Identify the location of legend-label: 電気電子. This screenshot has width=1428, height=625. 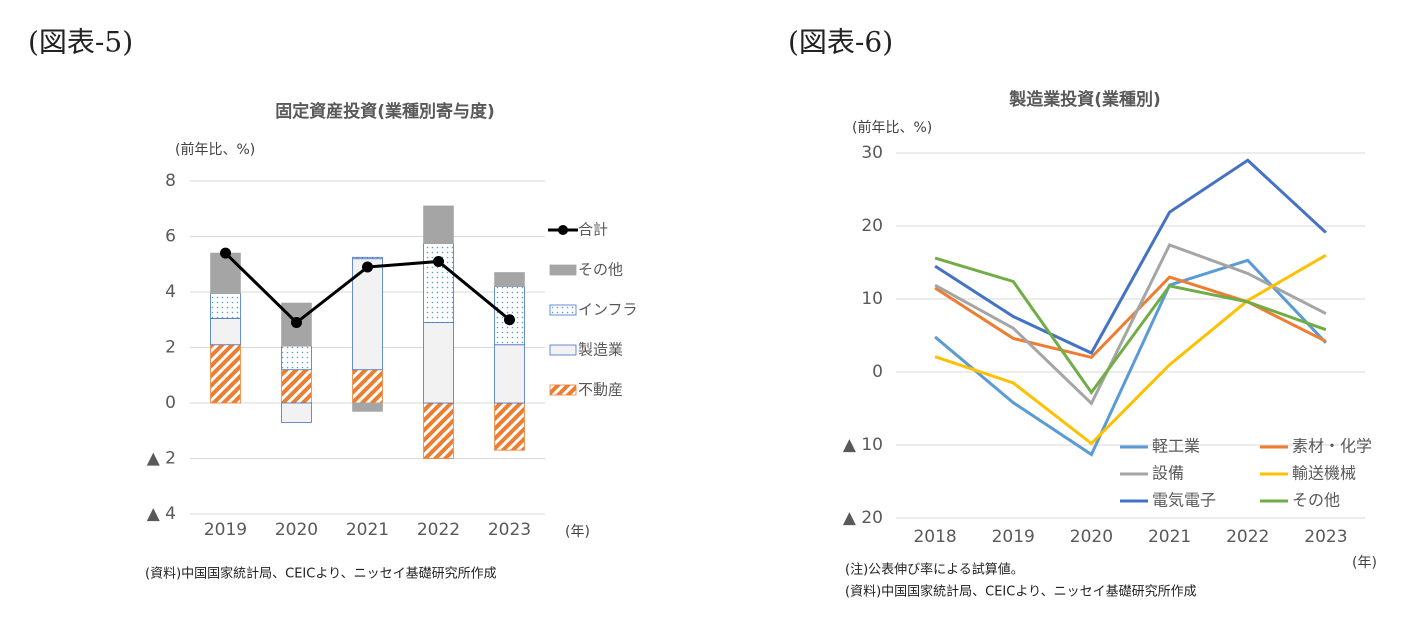
(1184, 500).